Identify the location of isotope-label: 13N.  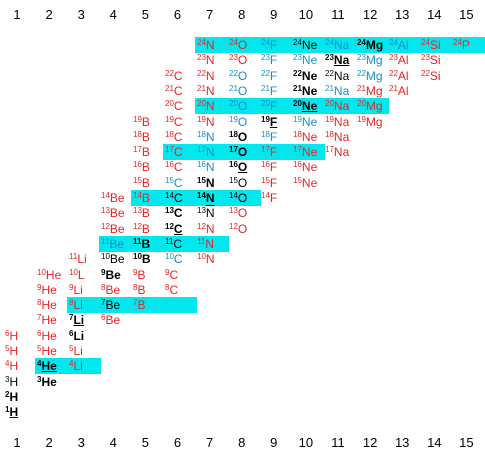
(206, 213).